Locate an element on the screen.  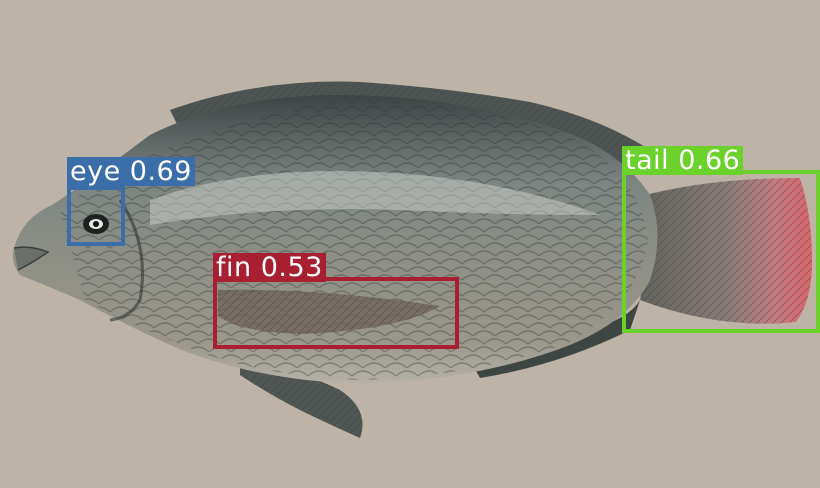
detection-box-fin is located at coordinates (336, 313).